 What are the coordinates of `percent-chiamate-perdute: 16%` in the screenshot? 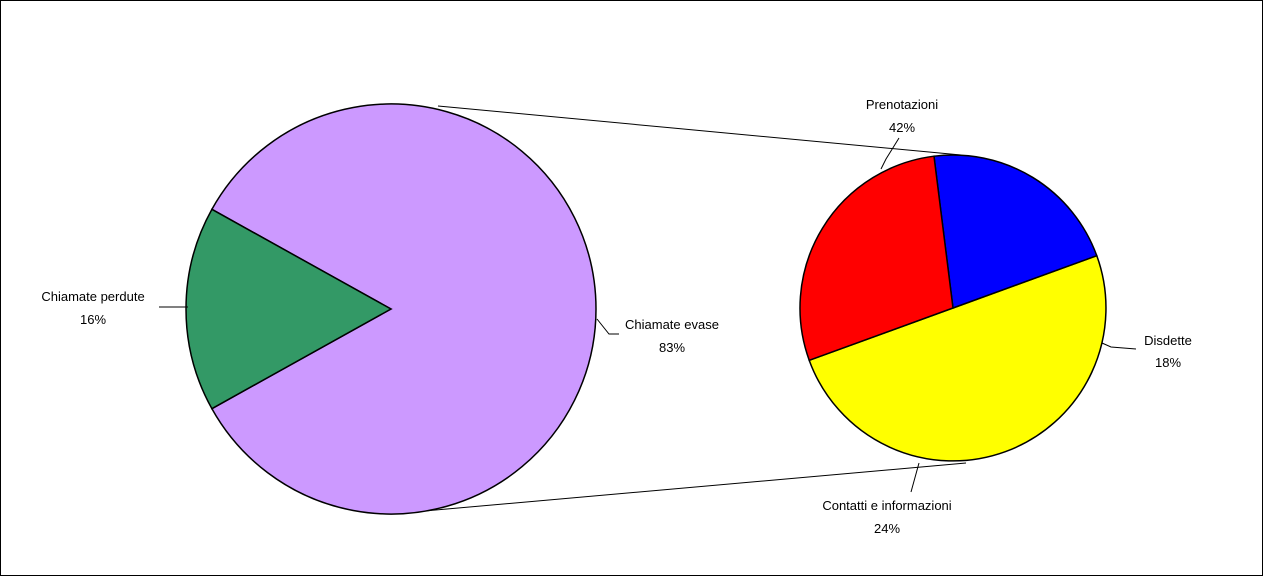 It's located at (93, 319).